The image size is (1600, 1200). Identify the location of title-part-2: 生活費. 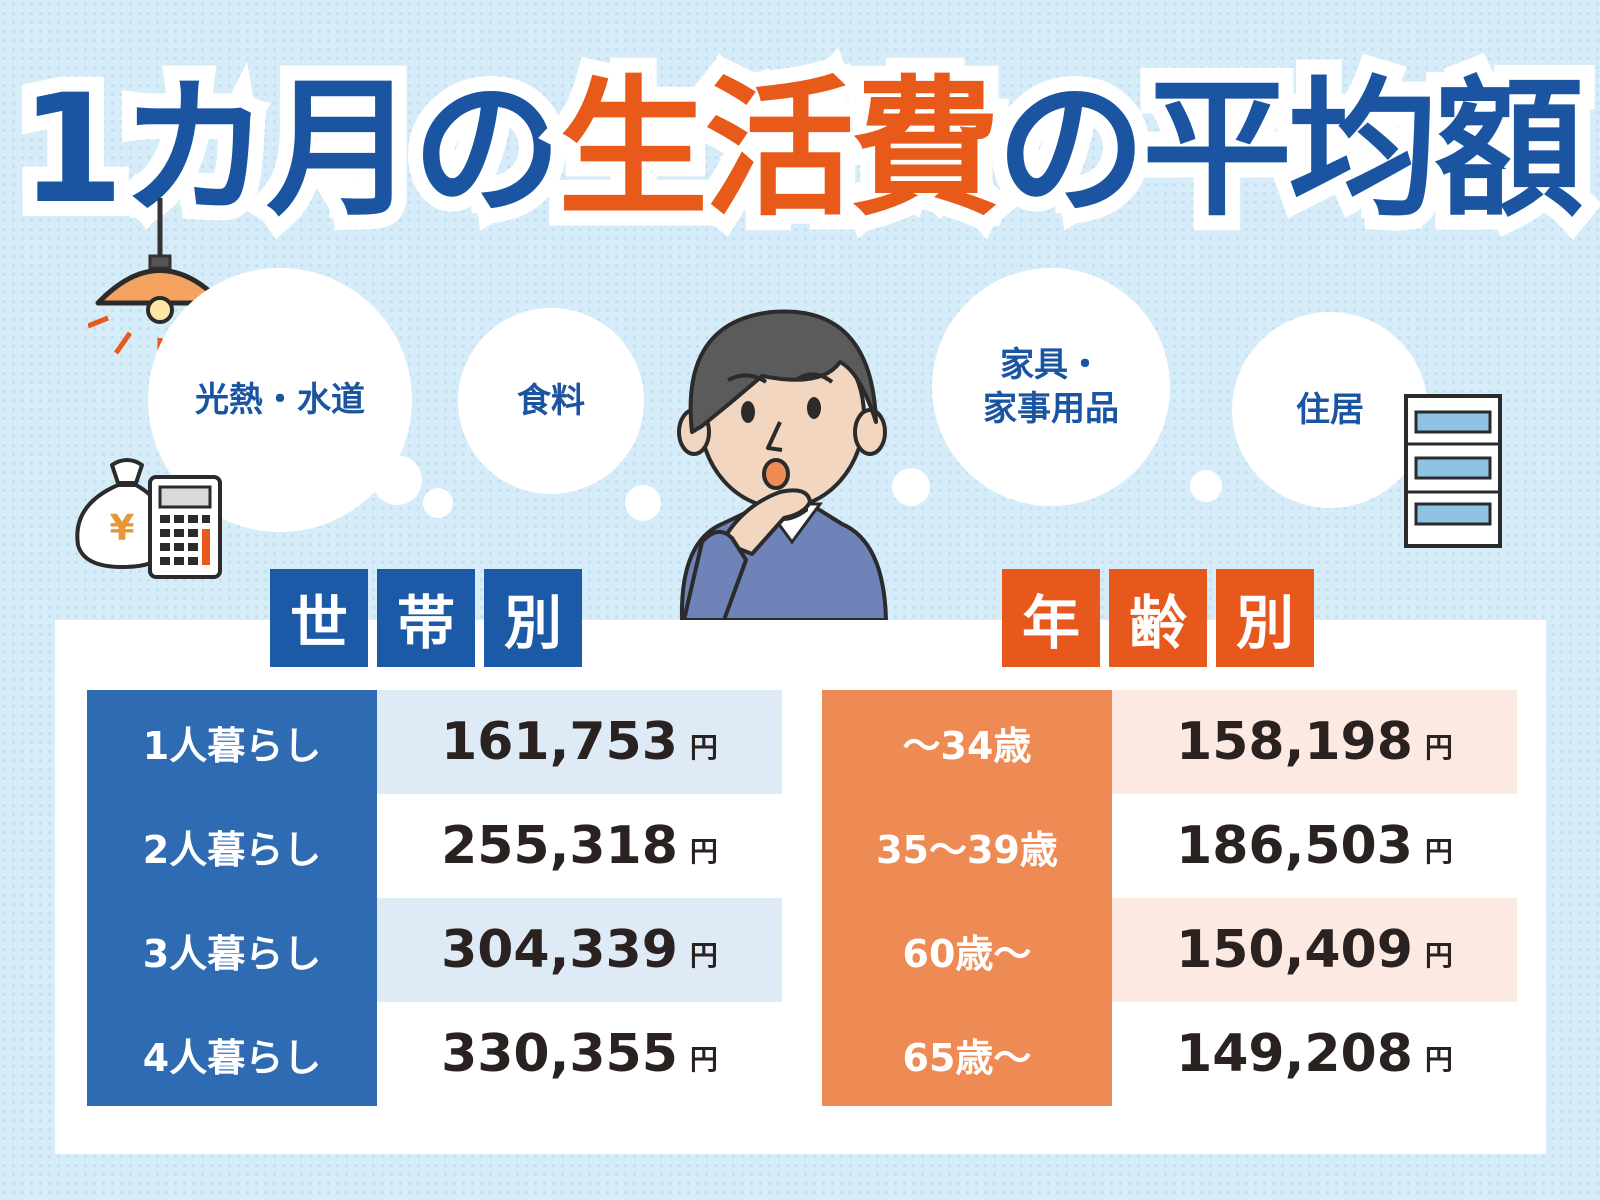
(779, 150).